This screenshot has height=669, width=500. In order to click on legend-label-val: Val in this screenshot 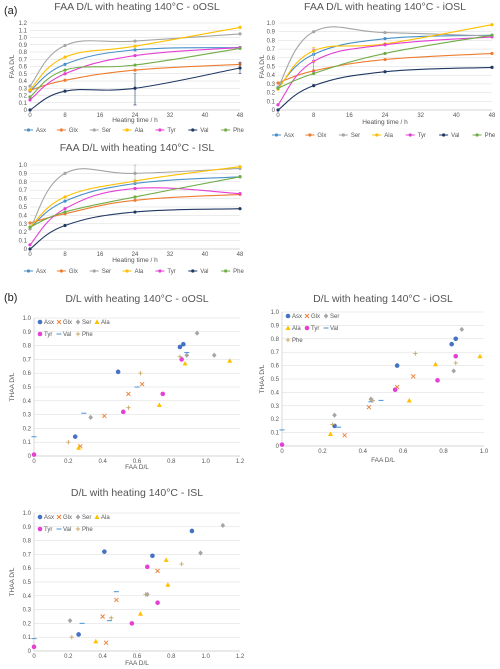, I will do `click(204, 272)`.